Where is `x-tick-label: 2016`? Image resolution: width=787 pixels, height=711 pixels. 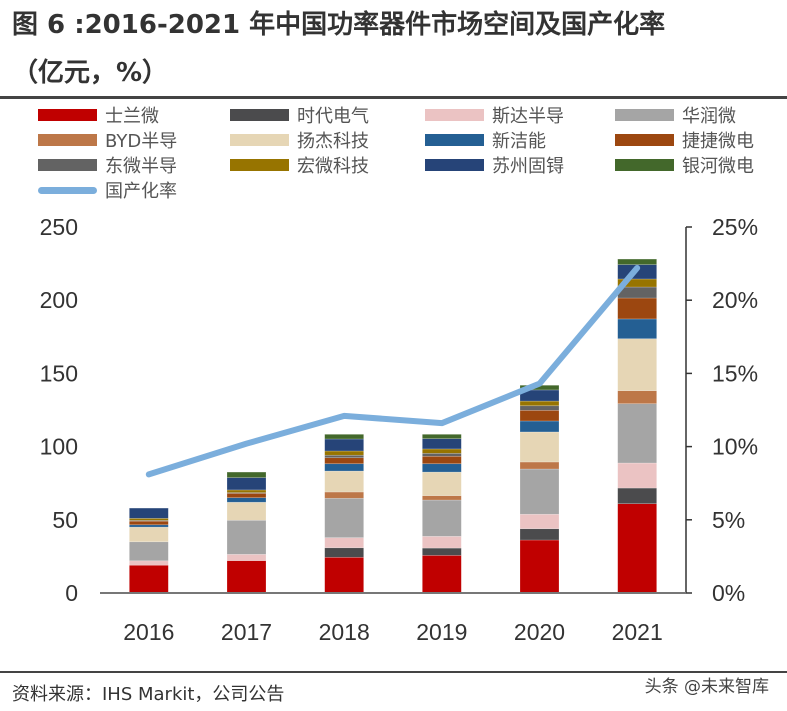
x-tick-label: 2016 is located at coordinates (148, 632).